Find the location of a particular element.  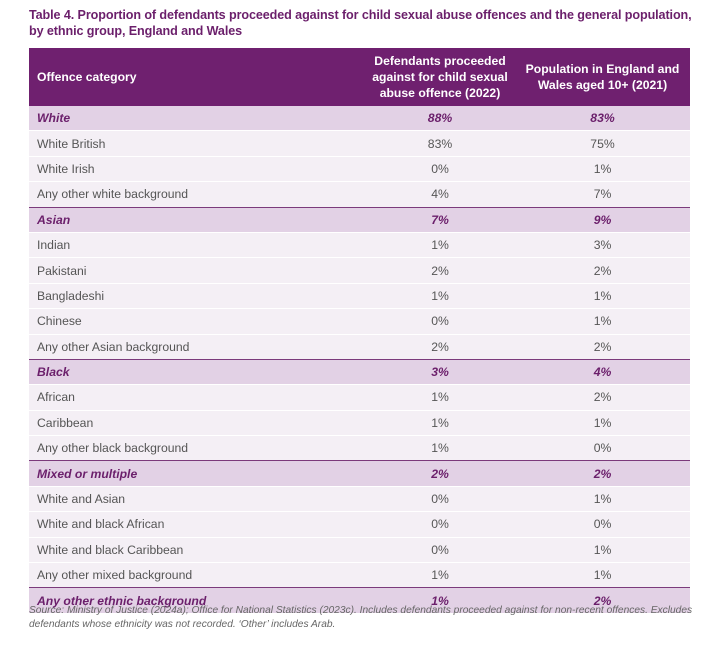

table-row: Pakistani 2% 2% is located at coordinates (359, 270).